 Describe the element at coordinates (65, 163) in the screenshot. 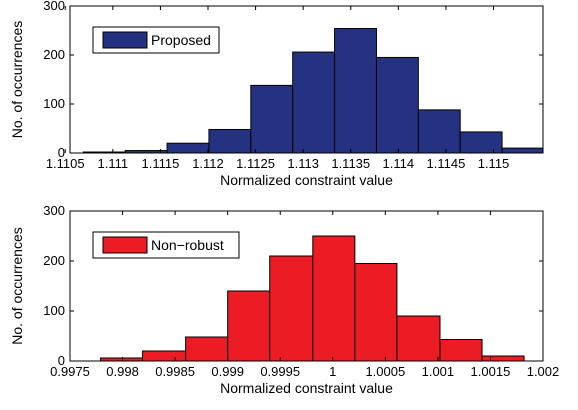

I see `chart-1-xtick-label-1: 1.1105` at that location.